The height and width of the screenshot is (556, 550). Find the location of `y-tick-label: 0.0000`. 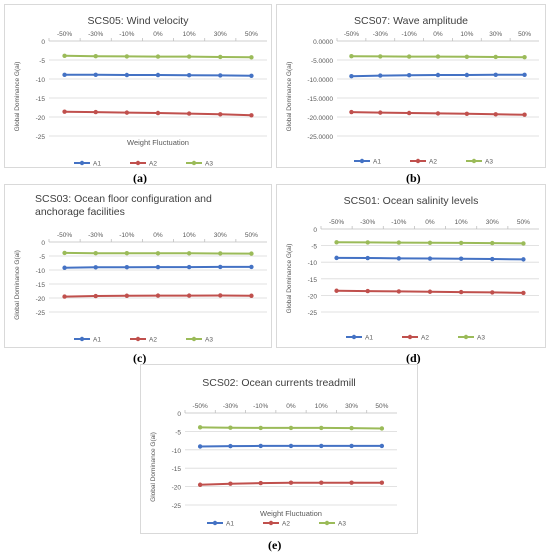

y-tick-label: 0.0000 is located at coordinates (323, 42).